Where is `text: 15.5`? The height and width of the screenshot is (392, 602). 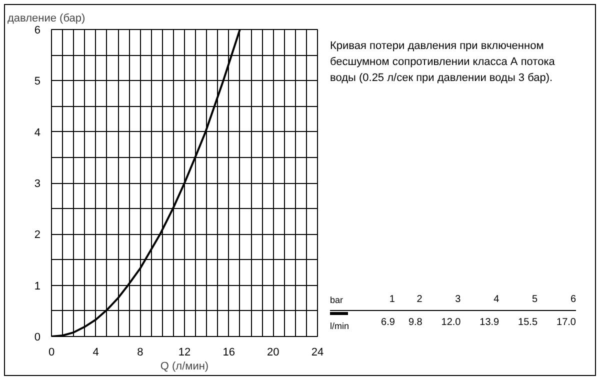
text: 15.5 is located at coordinates (527, 323).